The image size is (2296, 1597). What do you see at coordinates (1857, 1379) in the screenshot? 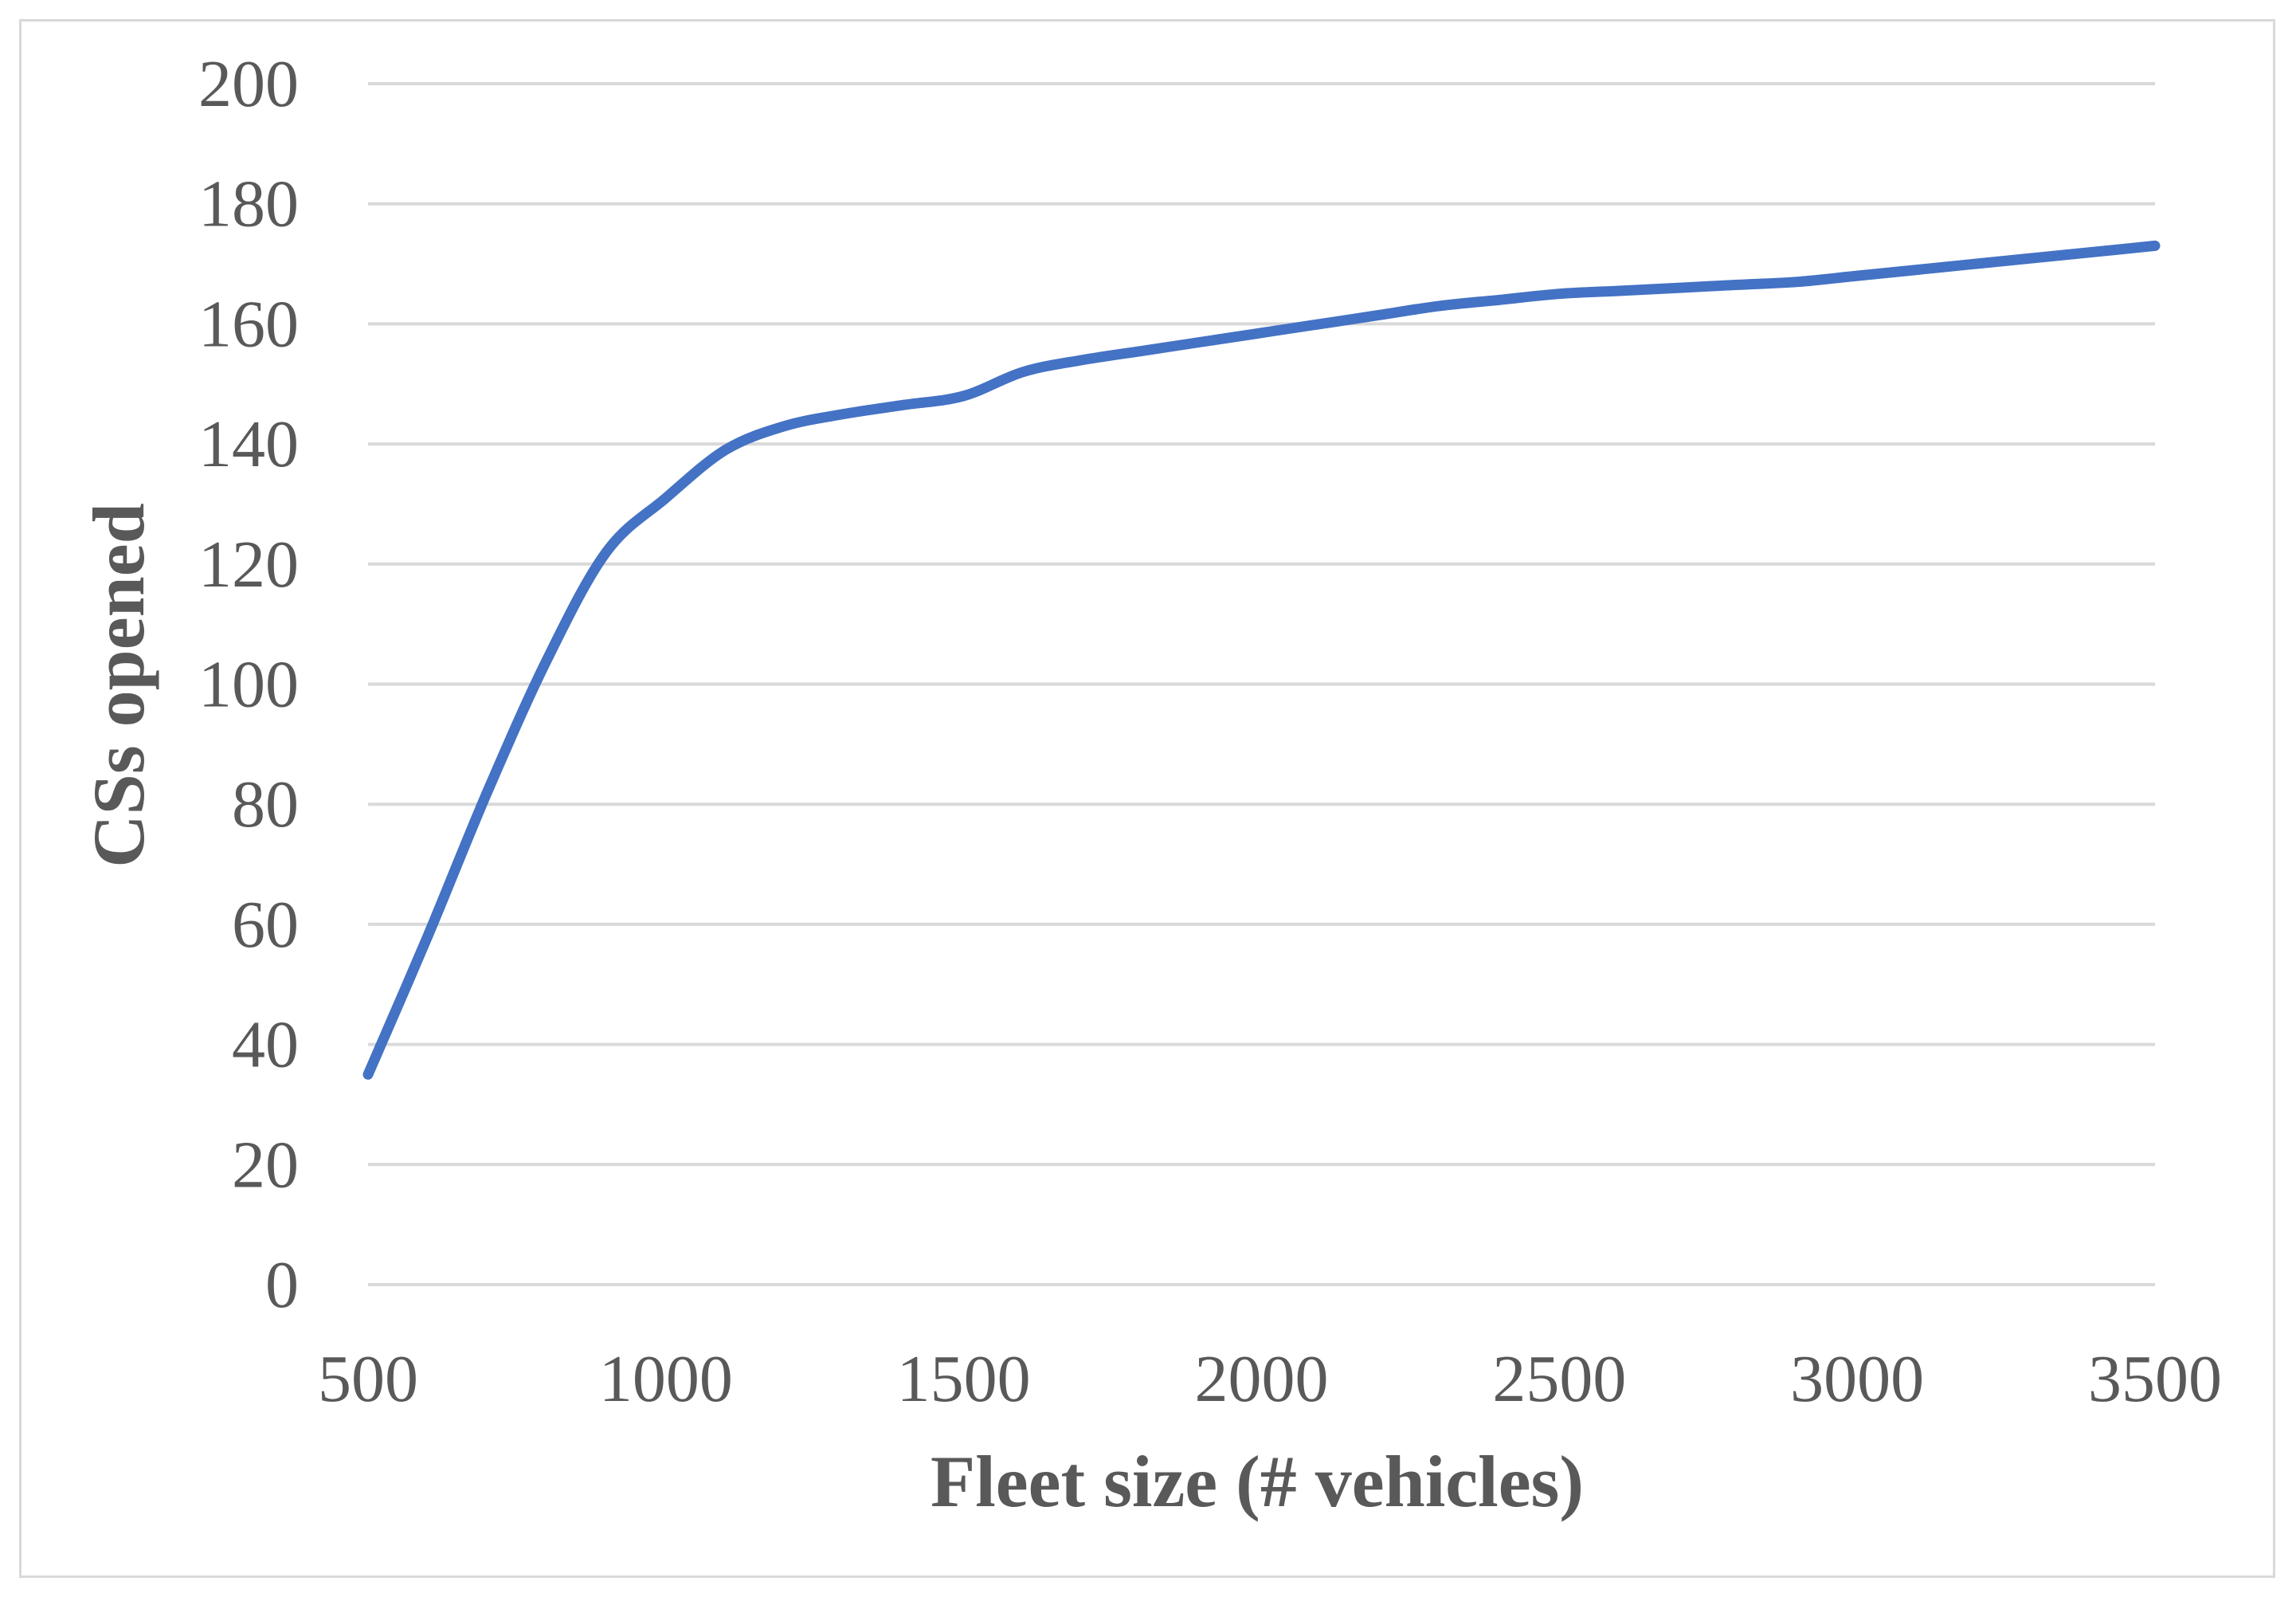
I see `x-tick-label: 3000` at bounding box center [1857, 1379].